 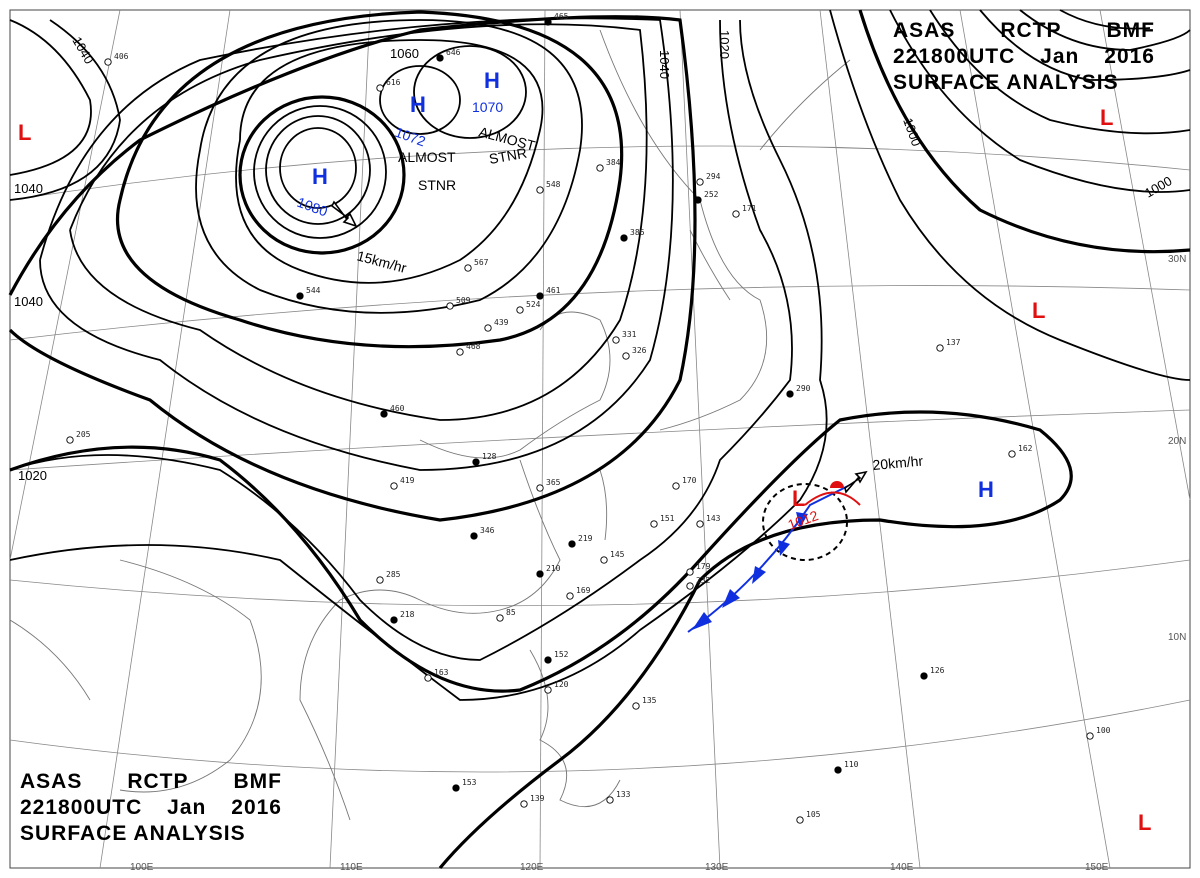 What do you see at coordinates (689, 480) in the screenshot?
I see `station-pressure-value: 170` at bounding box center [689, 480].